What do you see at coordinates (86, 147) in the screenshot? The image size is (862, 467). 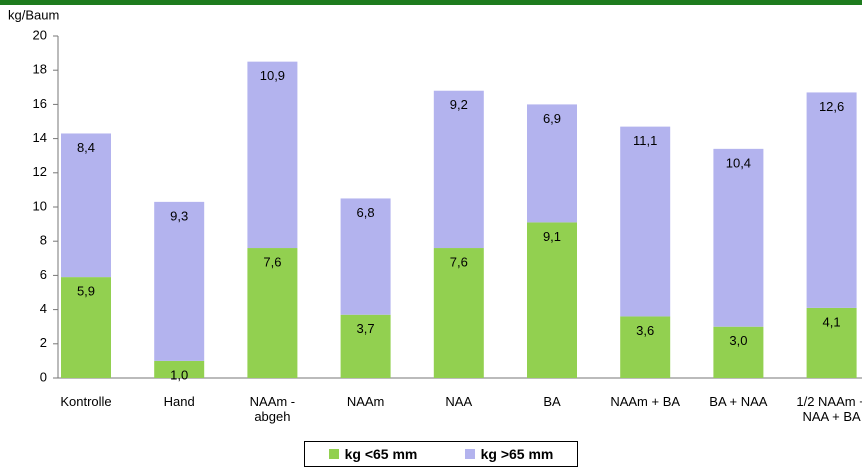 I see `value-label: 8,4` at bounding box center [86, 147].